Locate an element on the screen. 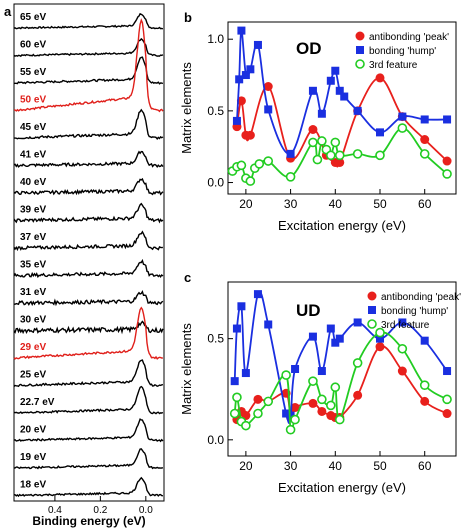 This screenshot has width=462, height=531. spectrum-label: 20 eV is located at coordinates (33, 430).